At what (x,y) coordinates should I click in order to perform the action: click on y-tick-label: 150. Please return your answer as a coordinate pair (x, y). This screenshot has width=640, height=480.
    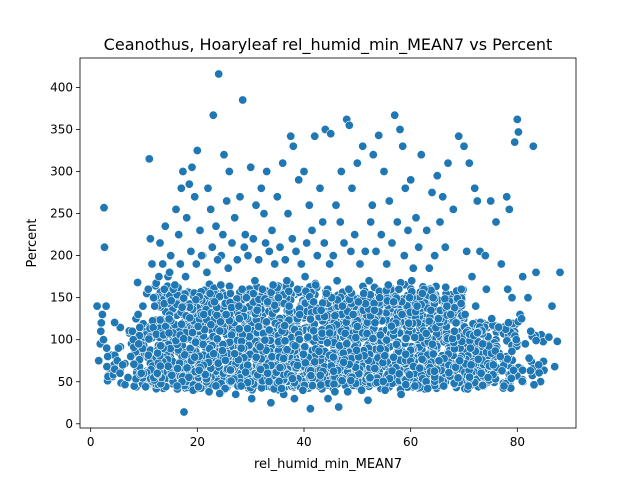
    Looking at the image, I should click on (61, 298).